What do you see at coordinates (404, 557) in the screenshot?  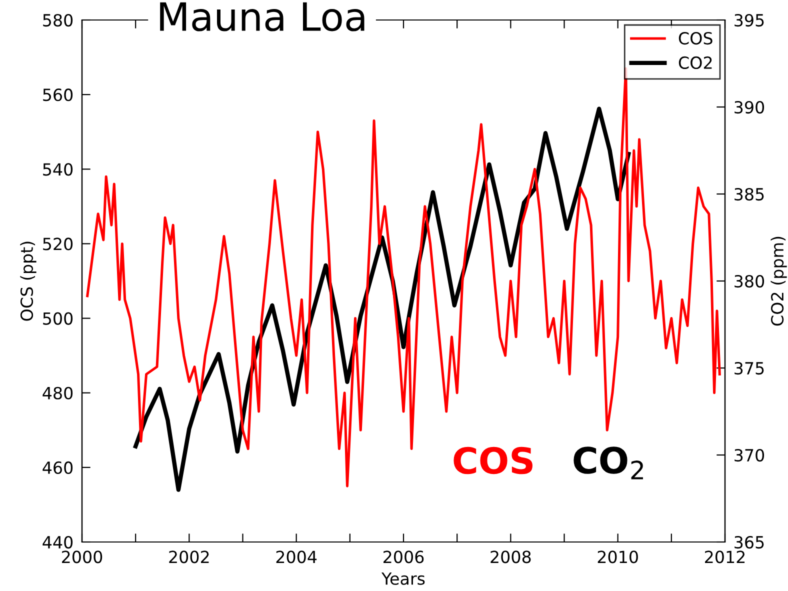 I see `x-tick-label: 2006` at bounding box center [404, 557].